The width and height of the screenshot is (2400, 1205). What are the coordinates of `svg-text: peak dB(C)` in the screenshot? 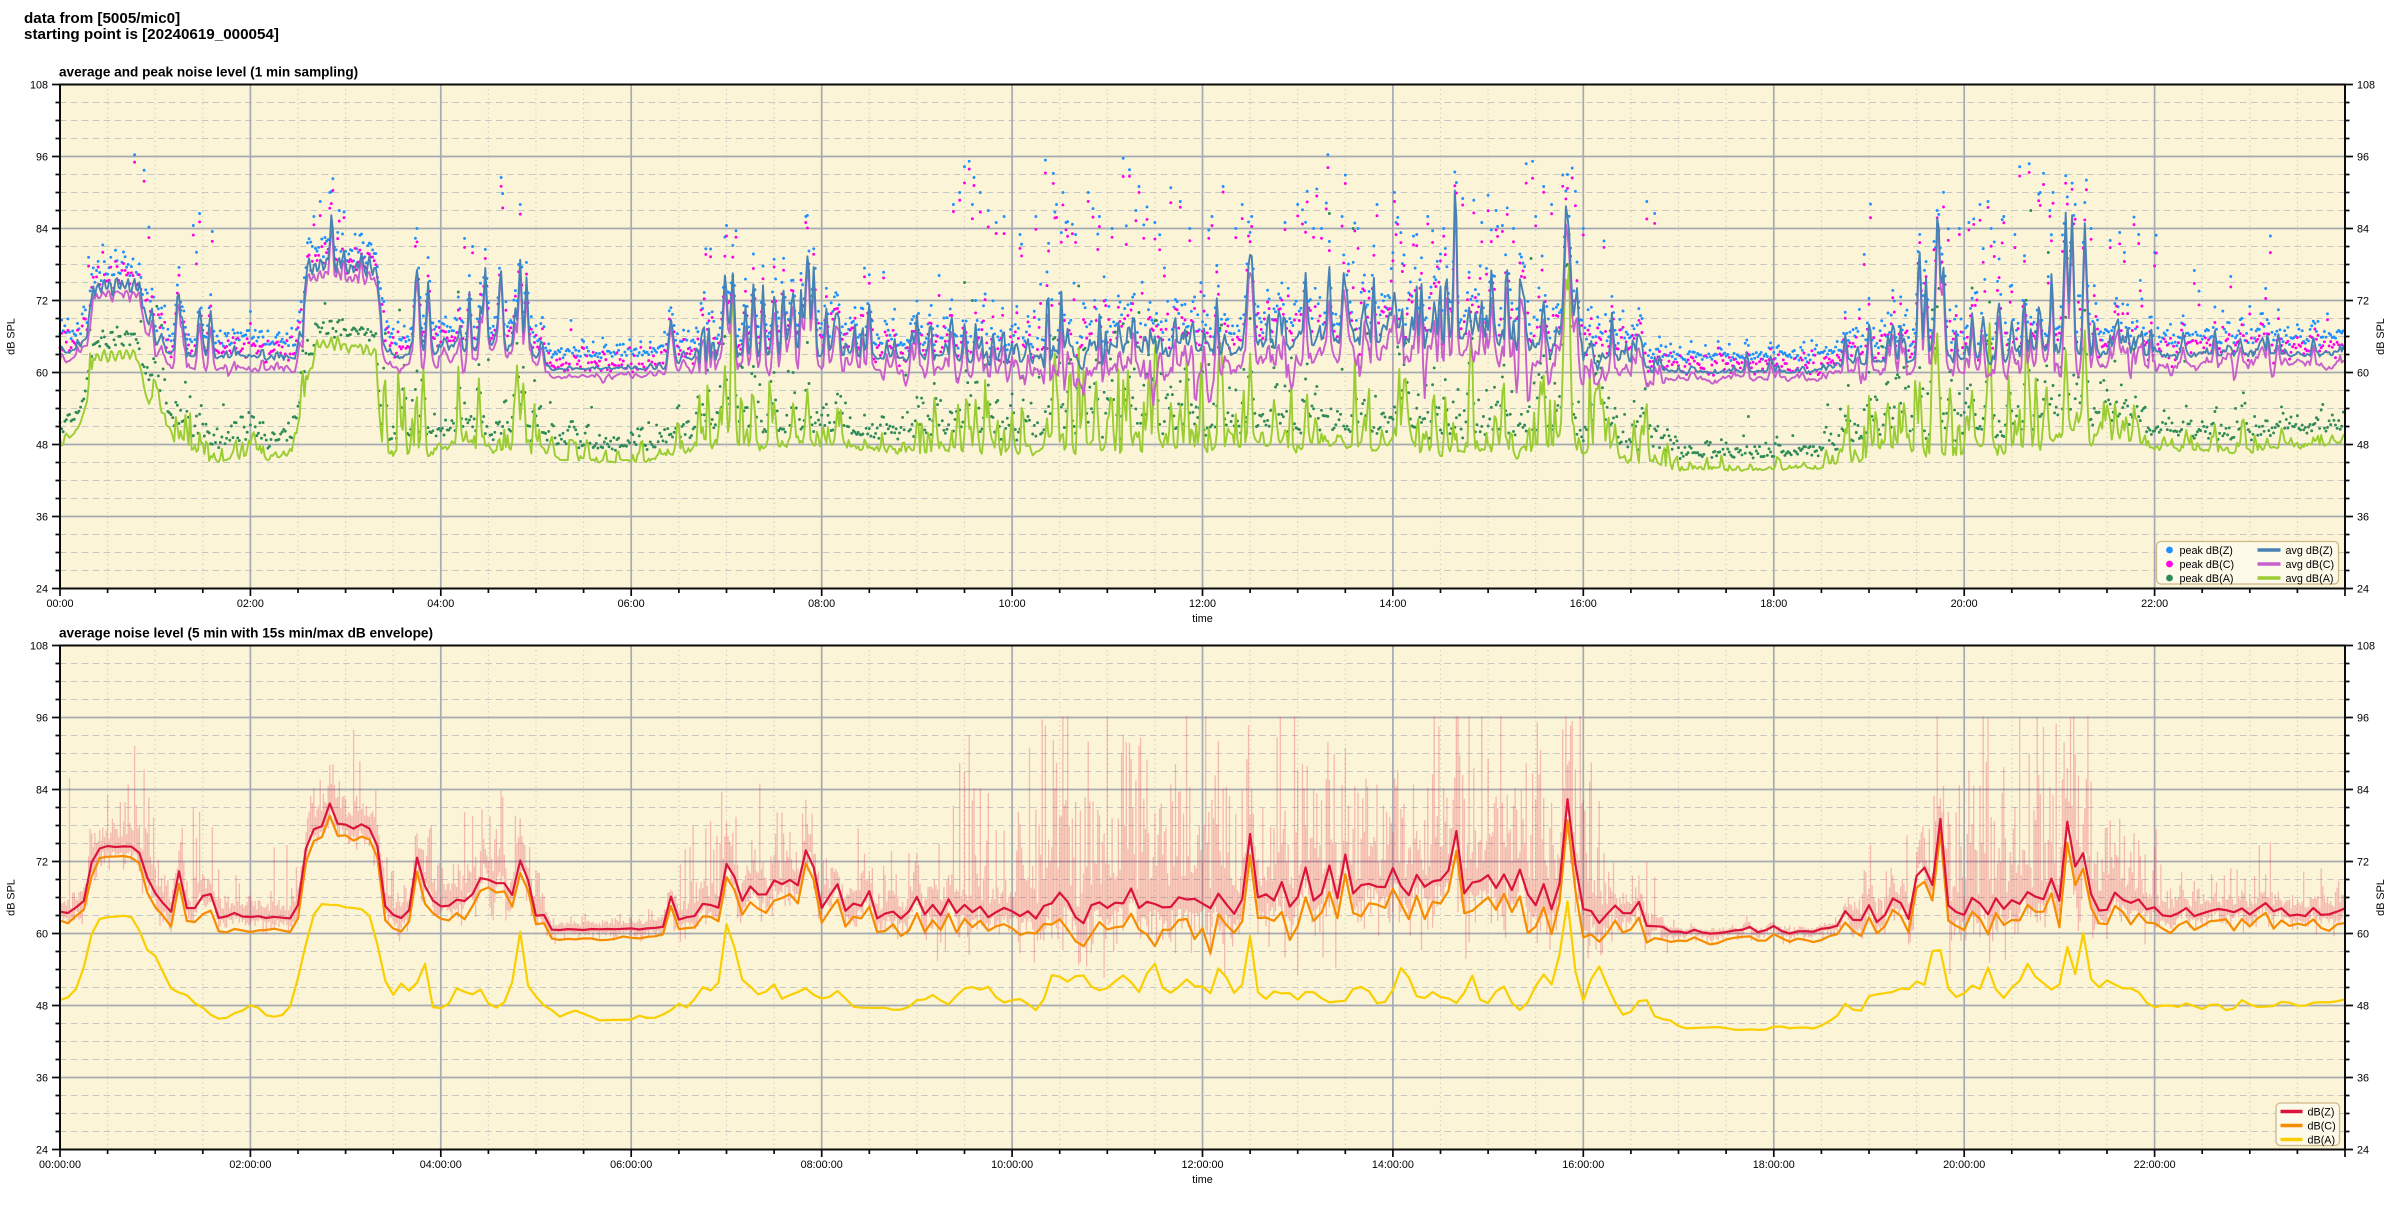 It's located at (2207, 565).